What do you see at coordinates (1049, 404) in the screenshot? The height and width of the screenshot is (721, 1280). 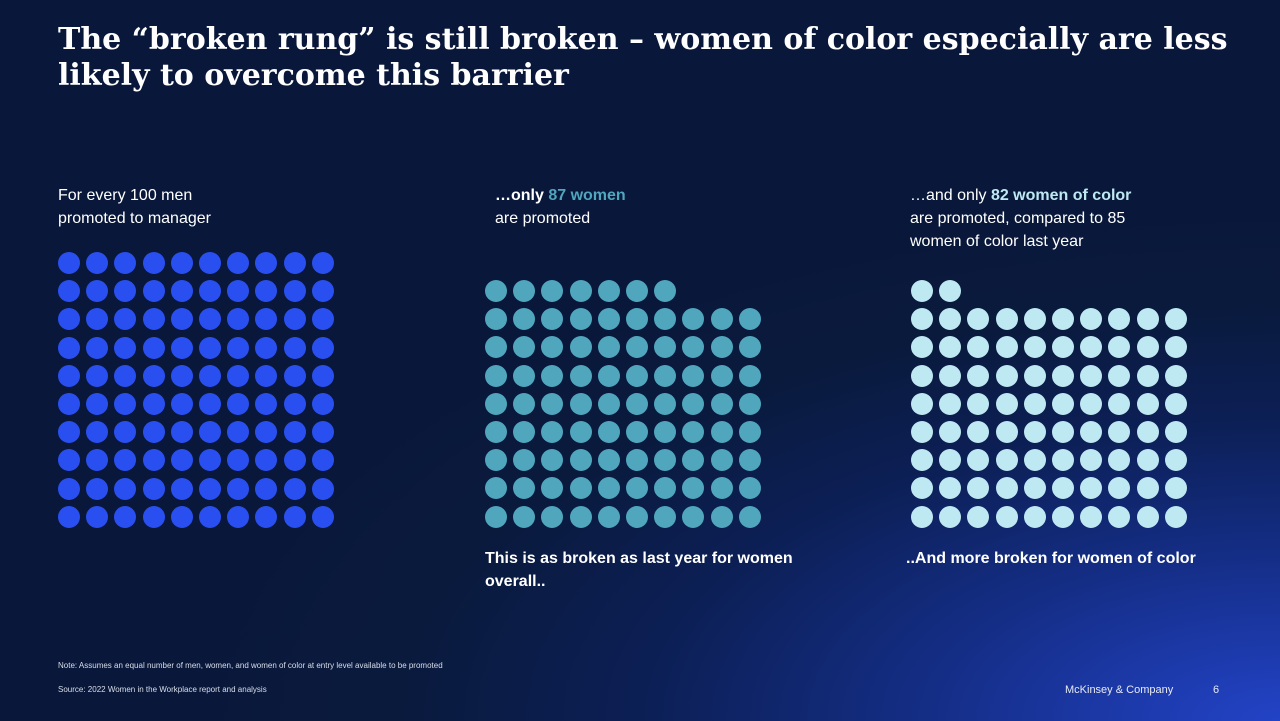 I see `woc-waffle-chart` at bounding box center [1049, 404].